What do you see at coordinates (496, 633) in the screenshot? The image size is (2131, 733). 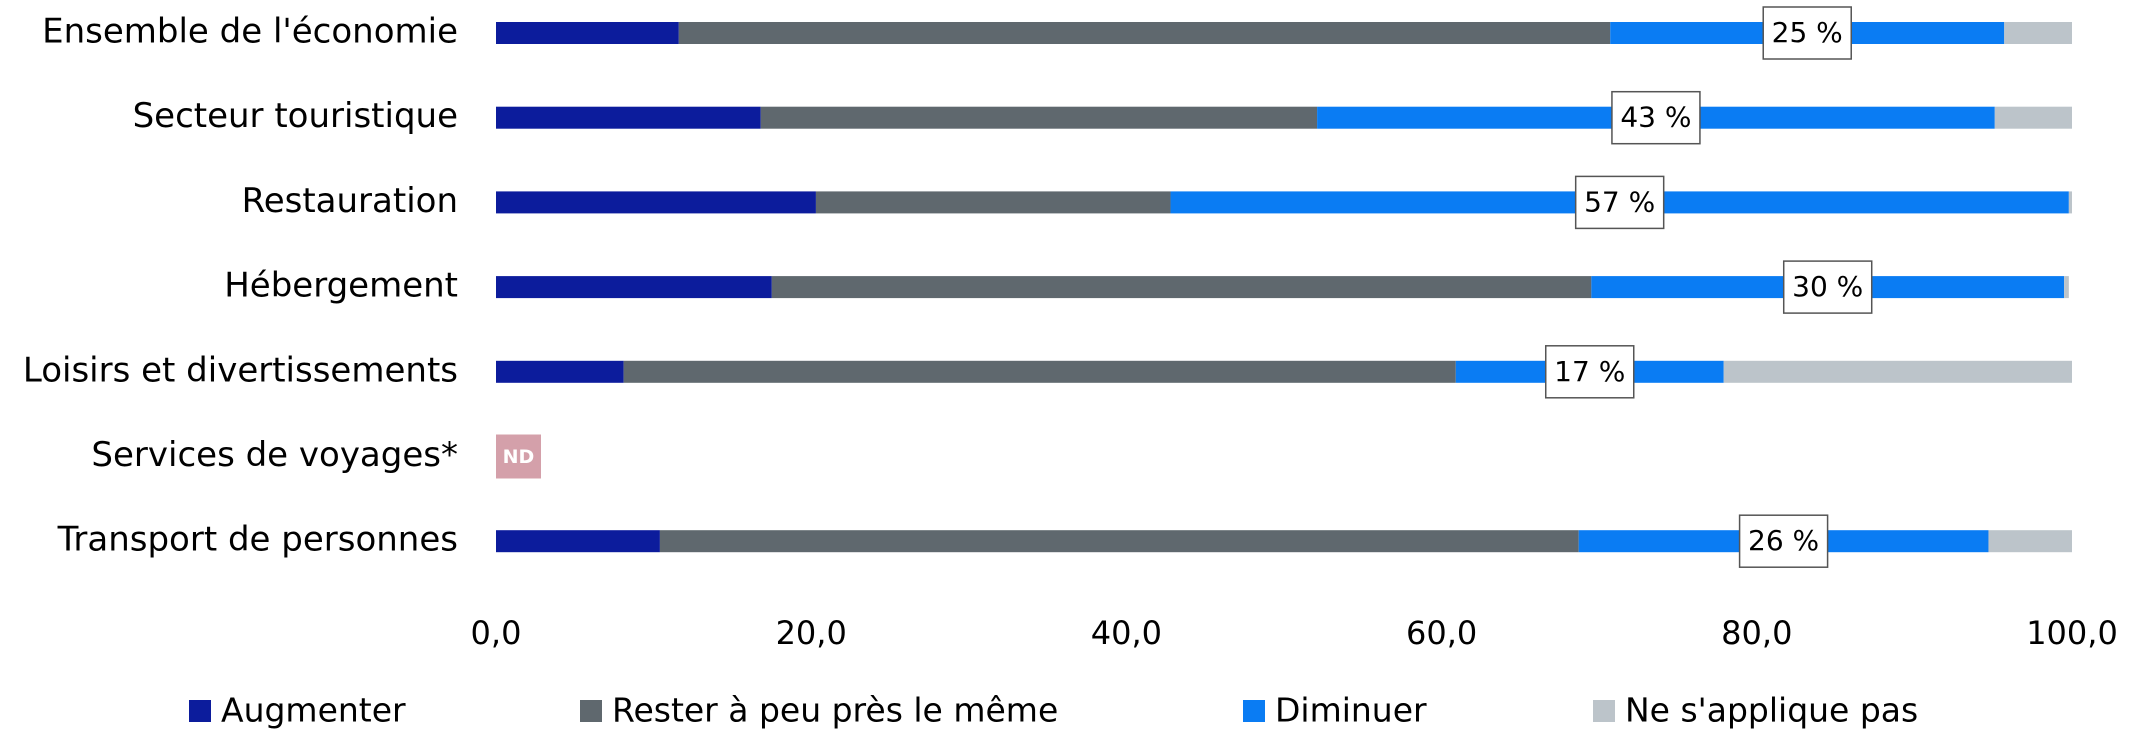 I see `x-tick-label: 0,0` at bounding box center [496, 633].